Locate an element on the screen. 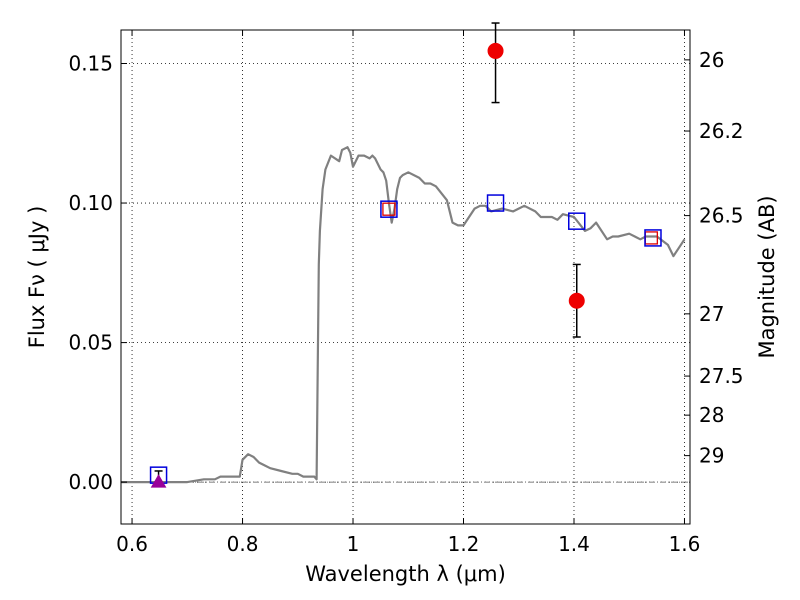 This screenshot has width=800, height=600. x-tick-label: 0.8 is located at coordinates (243, 544).